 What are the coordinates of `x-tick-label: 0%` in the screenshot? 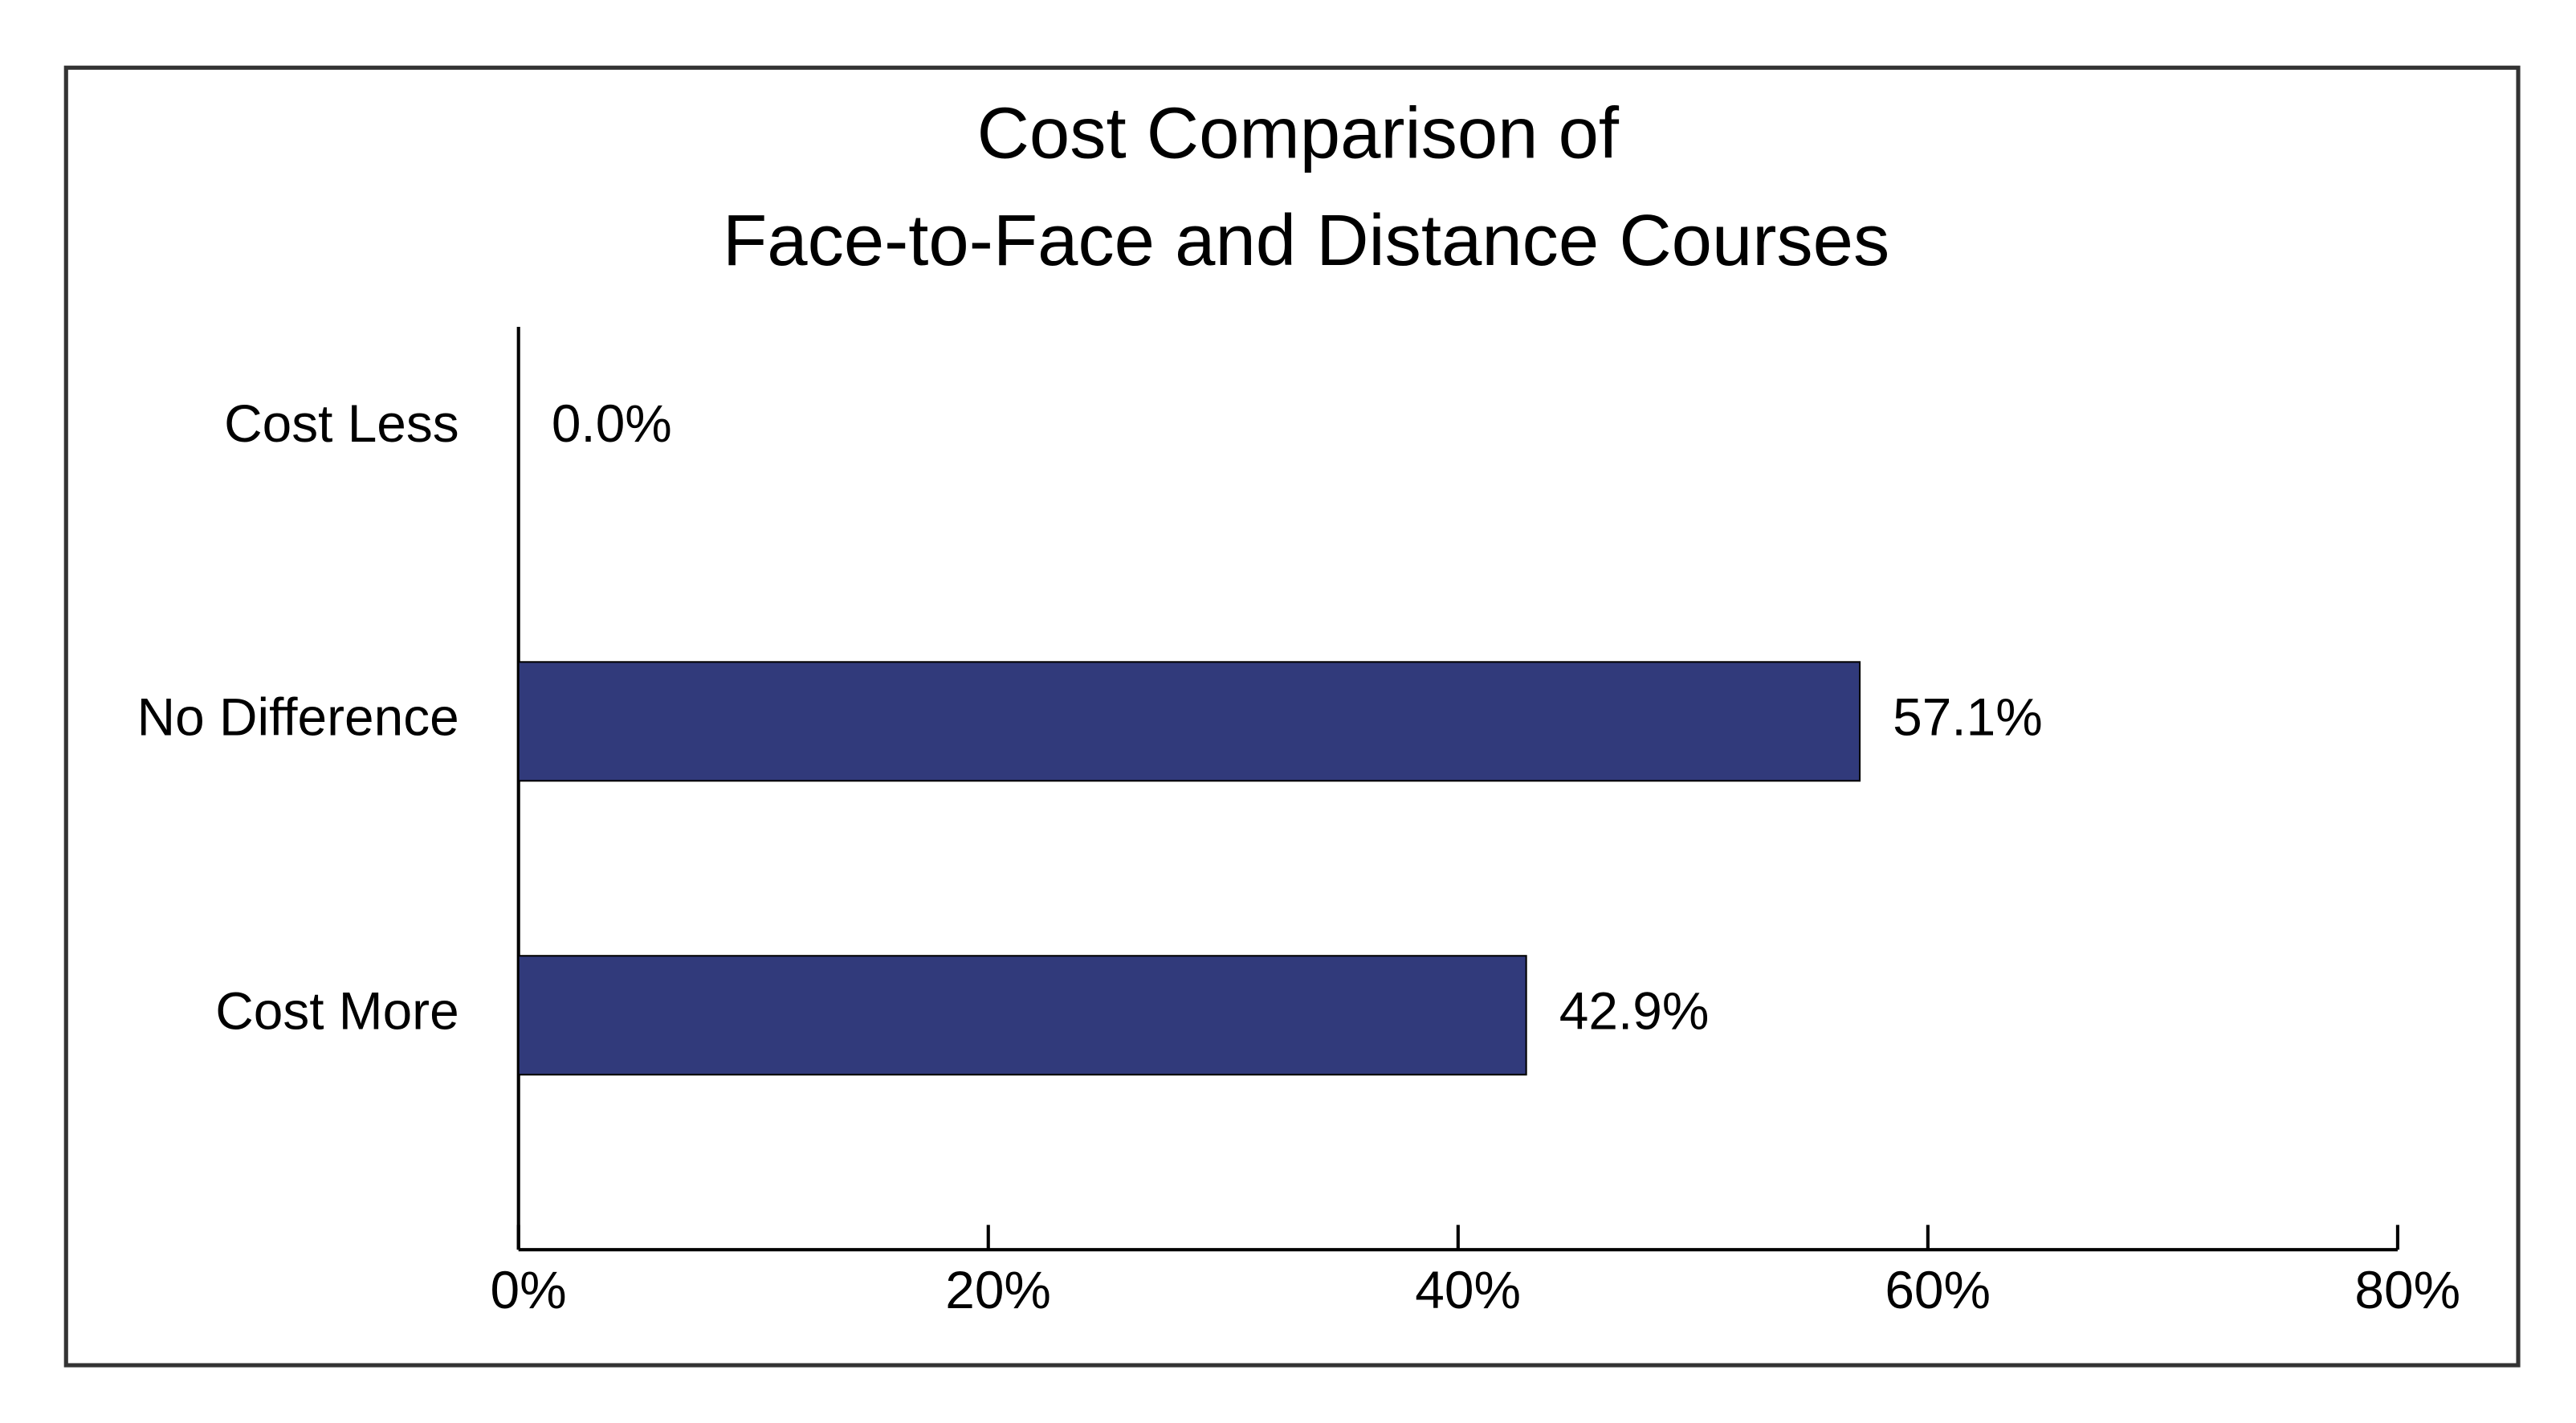 It's located at (529, 1289).